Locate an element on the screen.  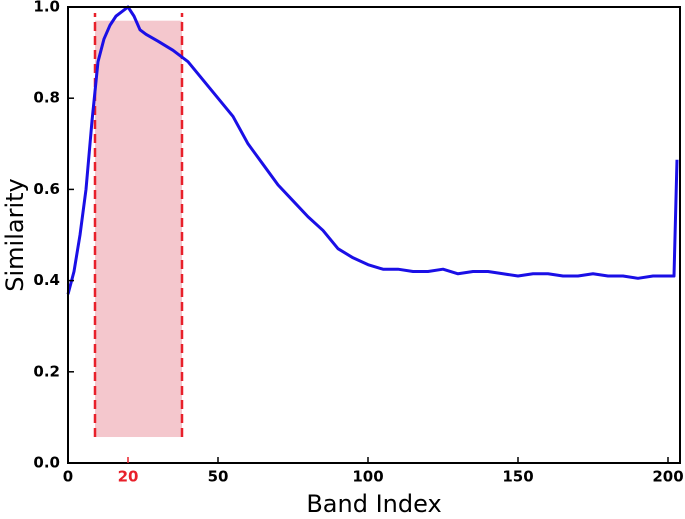
x-tick-label: 50 is located at coordinates (218, 477).